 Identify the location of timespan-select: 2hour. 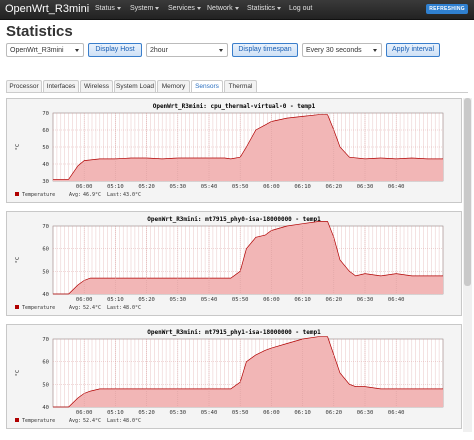
(187, 50).